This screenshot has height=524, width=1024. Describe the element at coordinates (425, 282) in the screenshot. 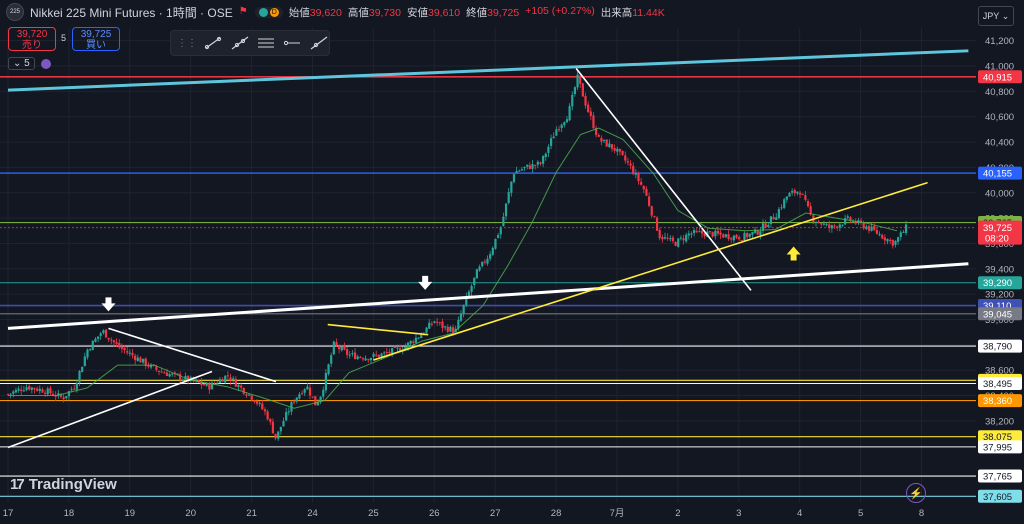

I see `down-arrow-icon` at that location.